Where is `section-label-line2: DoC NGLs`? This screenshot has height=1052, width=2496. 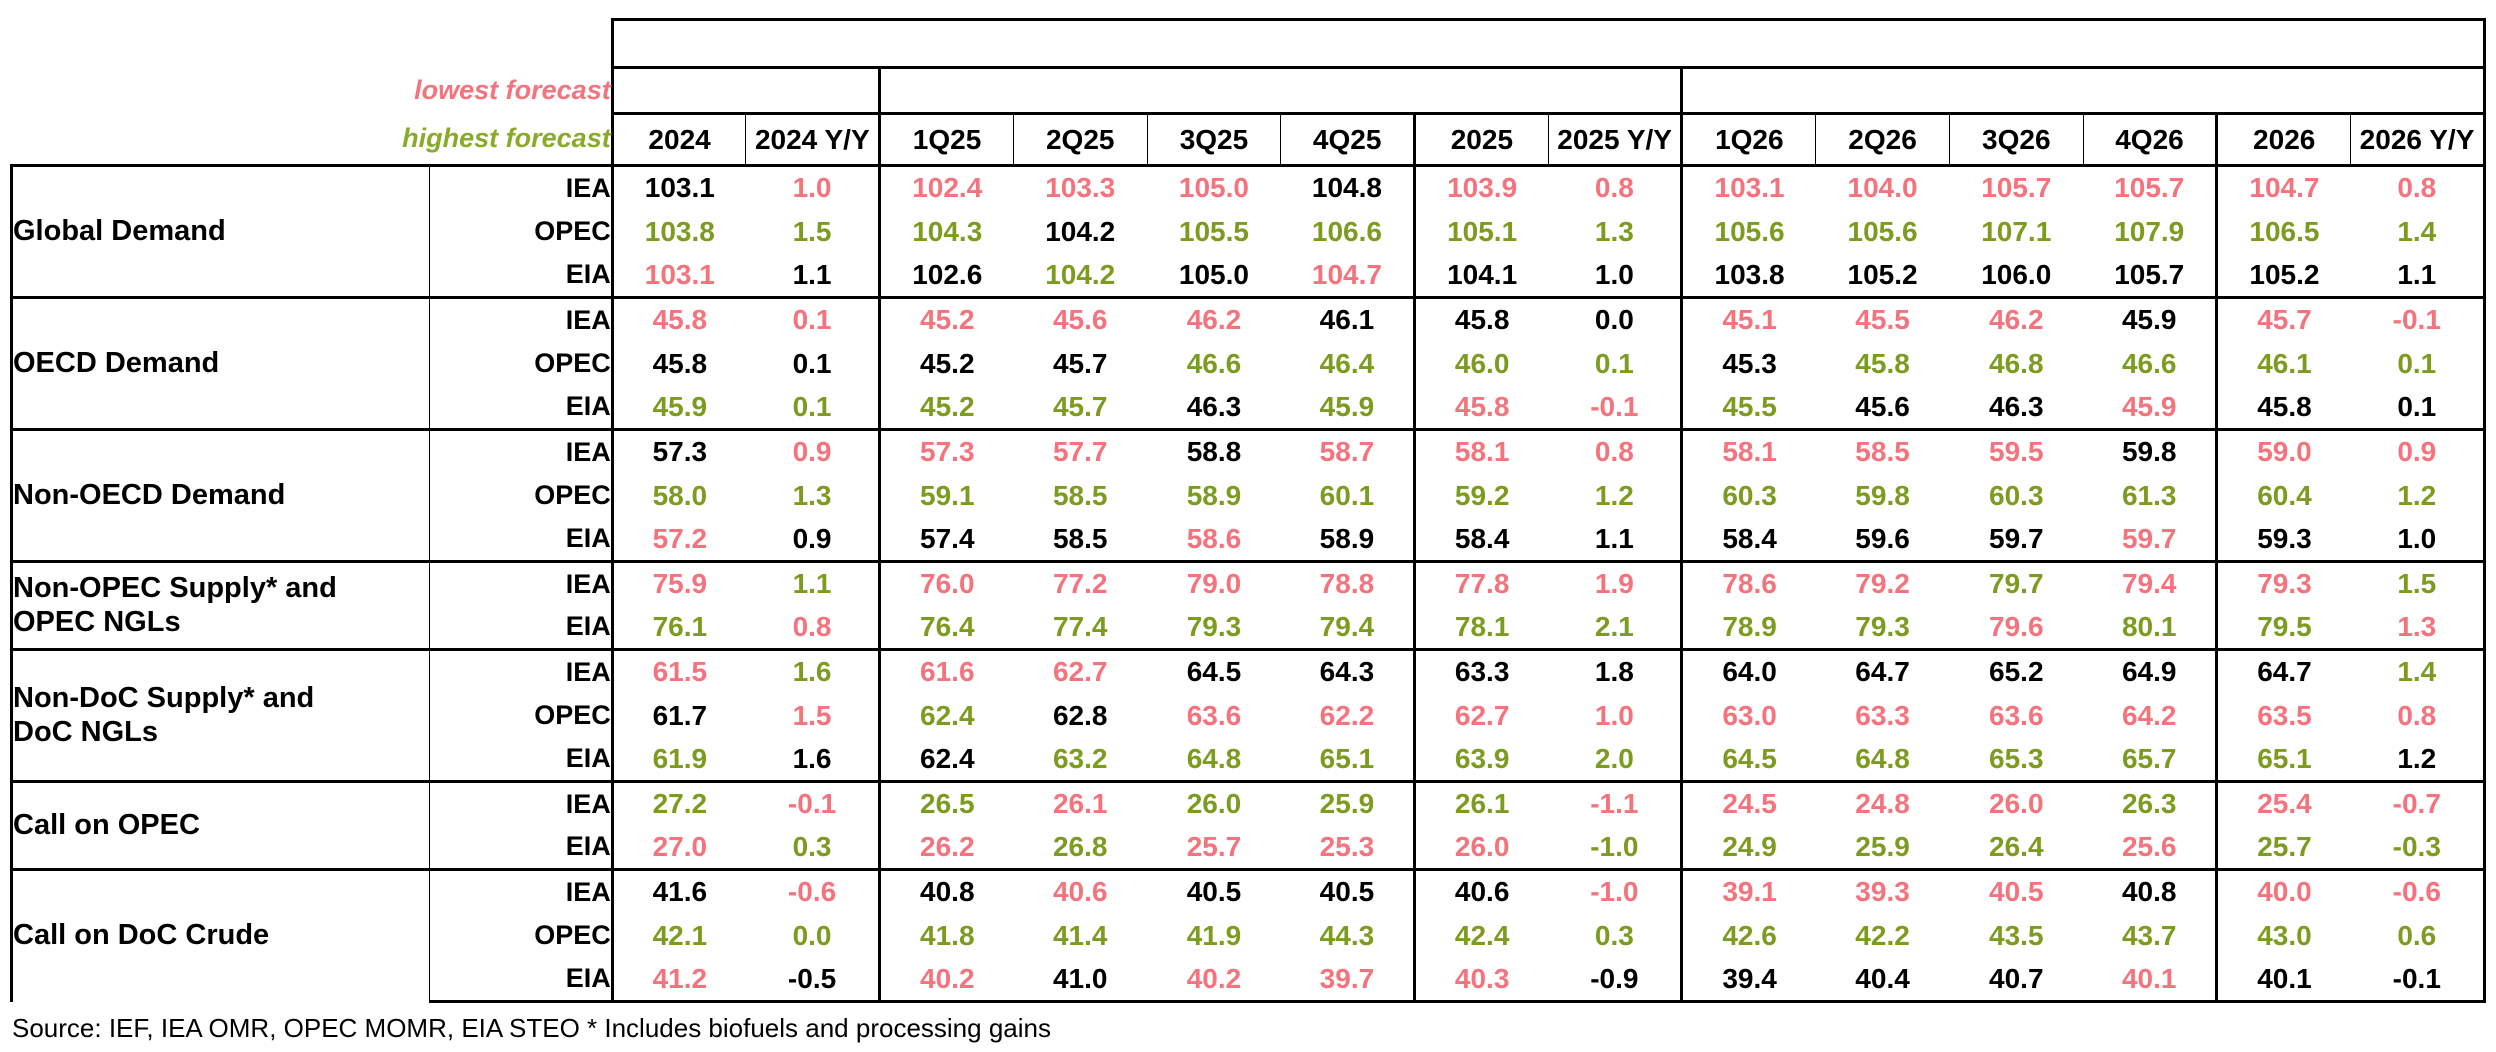
section-label-line2: DoC NGLs is located at coordinates (85, 731).